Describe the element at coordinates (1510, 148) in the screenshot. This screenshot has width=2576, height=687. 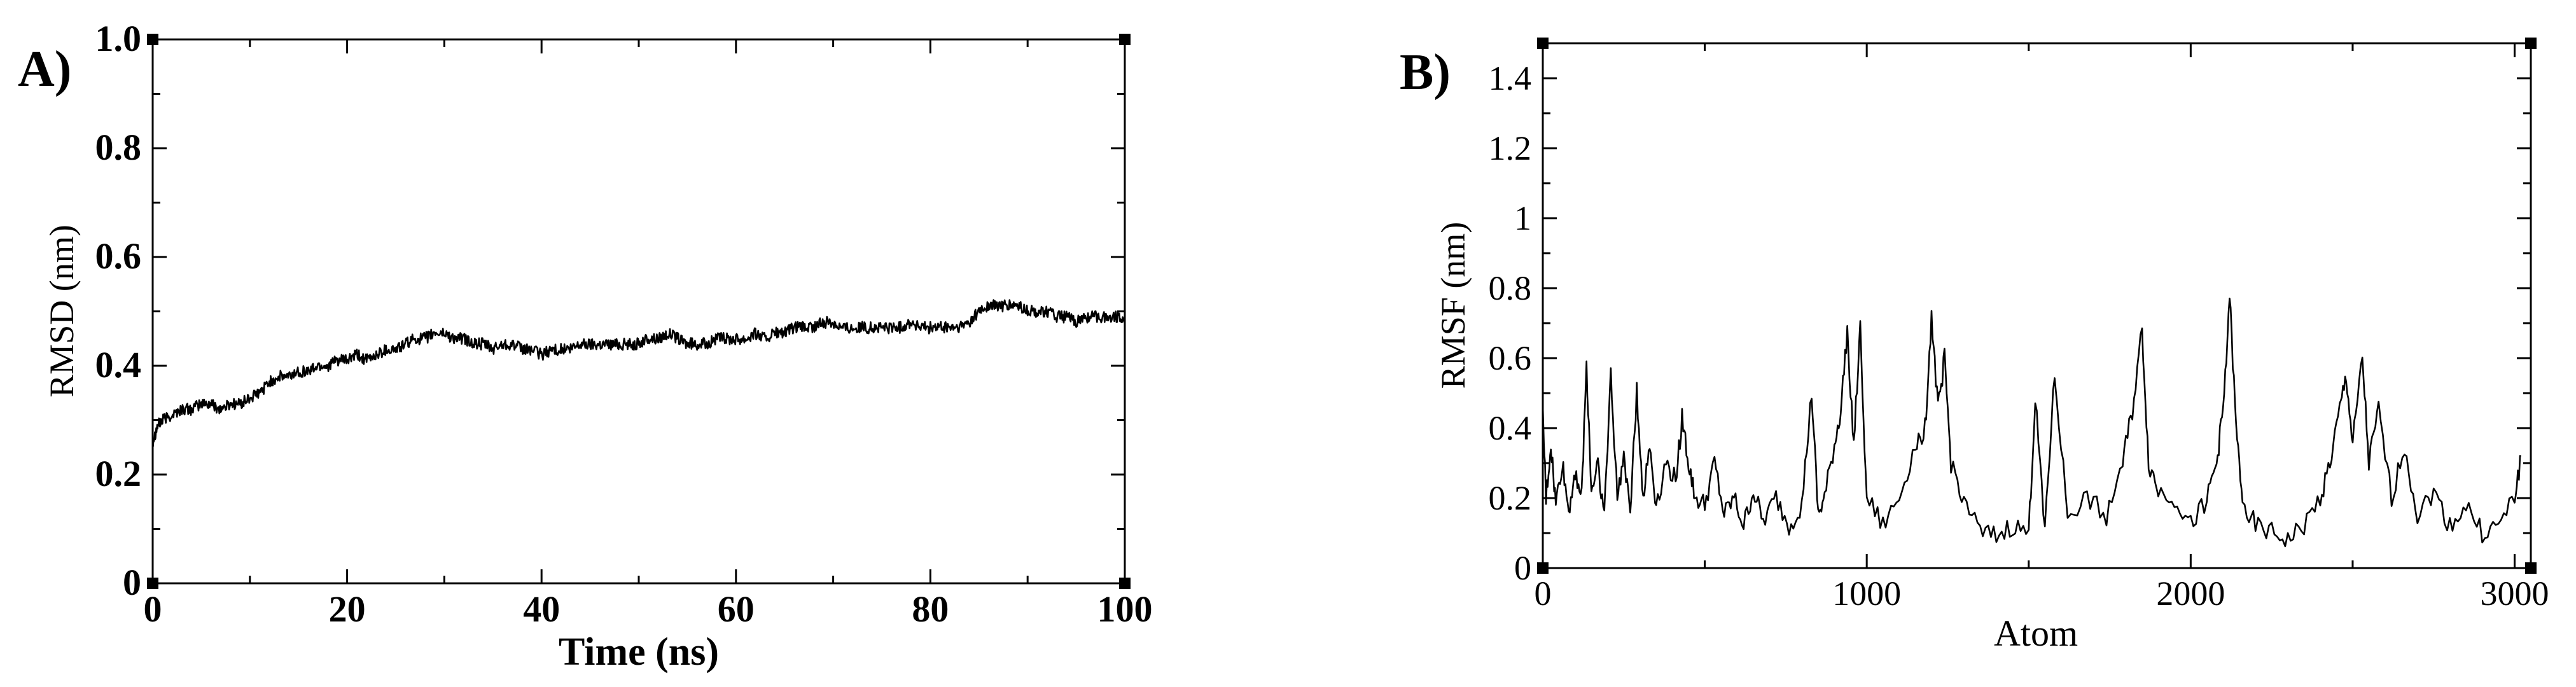
I see `y-tick-label: 1.2` at that location.